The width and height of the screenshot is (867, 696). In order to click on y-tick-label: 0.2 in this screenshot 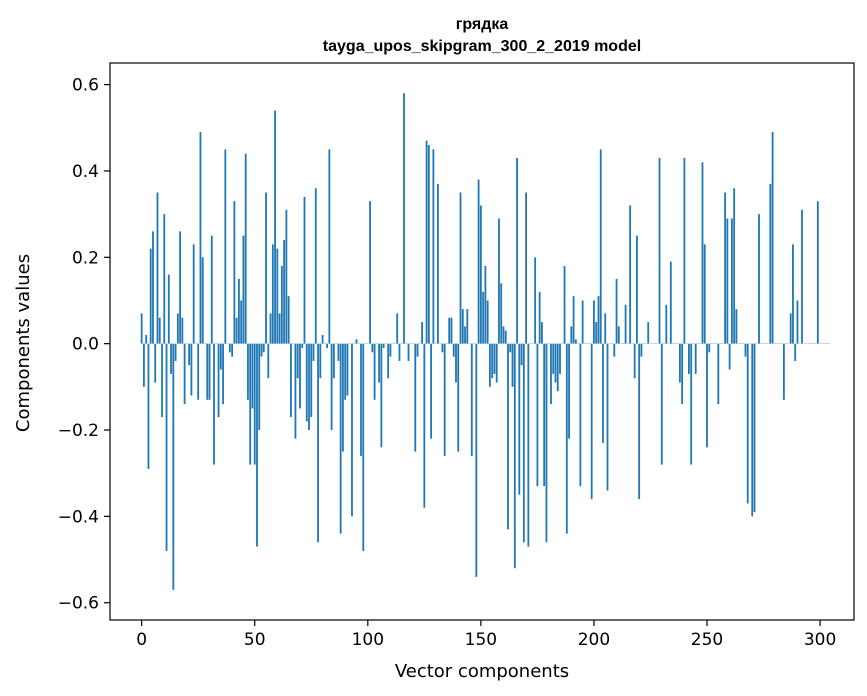, I will do `click(85, 258)`.